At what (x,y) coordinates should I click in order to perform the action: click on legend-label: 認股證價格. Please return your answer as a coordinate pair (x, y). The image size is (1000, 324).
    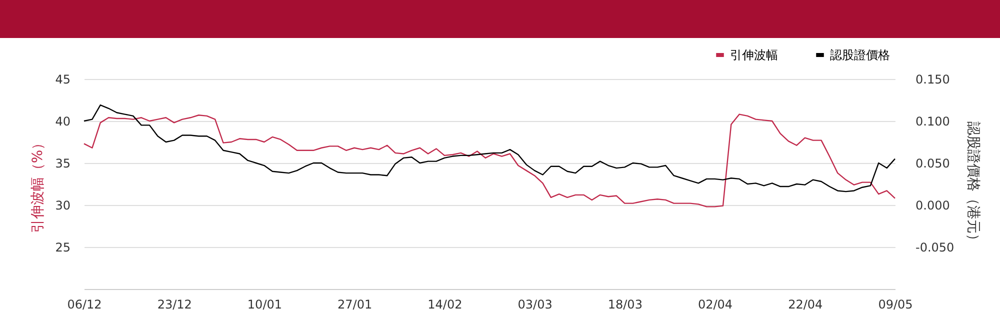
    Looking at the image, I should click on (860, 55).